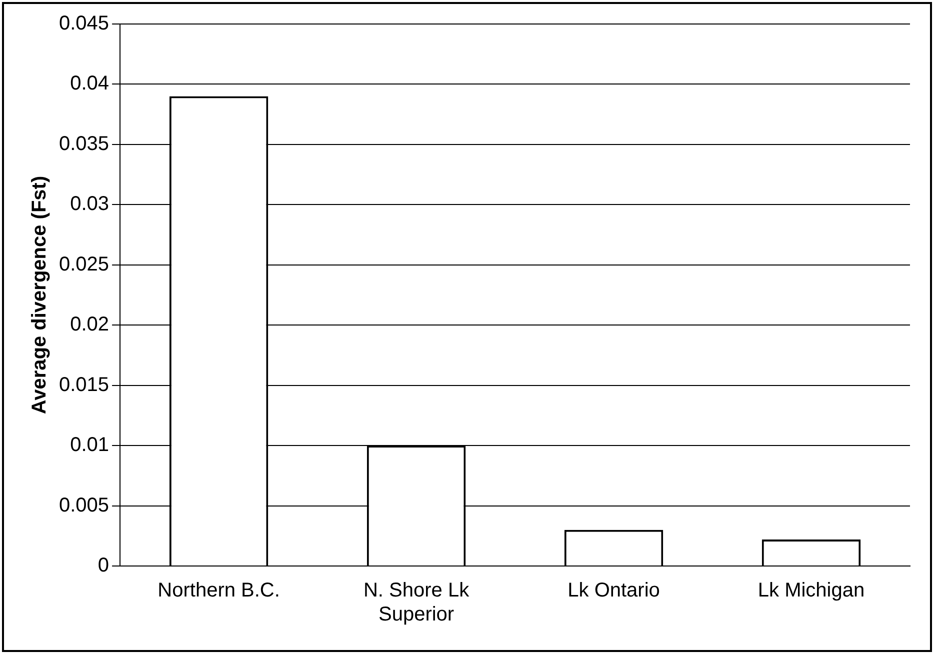 Image resolution: width=934 pixels, height=654 pixels. Describe the element at coordinates (84, 385) in the screenshot. I see `y-tick-label: 0.015` at that location.